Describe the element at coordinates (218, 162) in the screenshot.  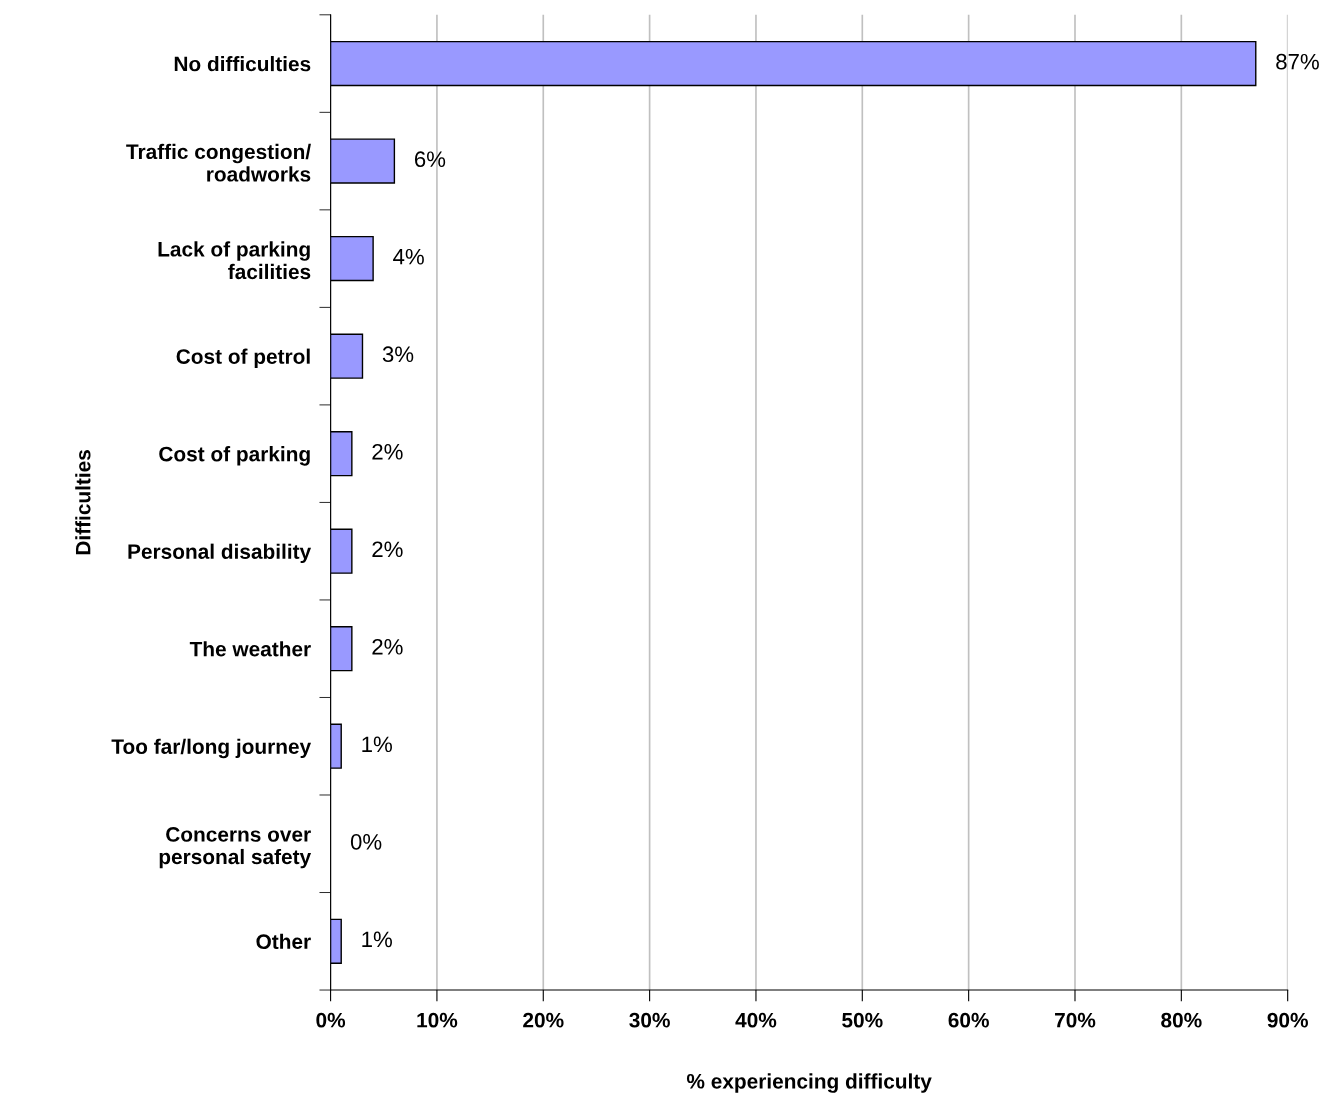
I see `y-tick-label: Traffic congestion/ roadworks` at that location.